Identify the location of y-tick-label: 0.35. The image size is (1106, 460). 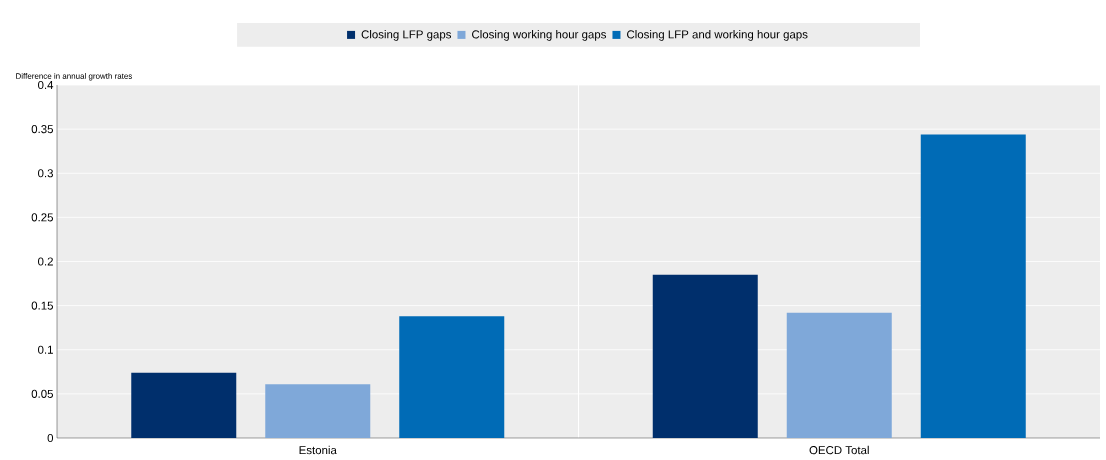
(42, 129).